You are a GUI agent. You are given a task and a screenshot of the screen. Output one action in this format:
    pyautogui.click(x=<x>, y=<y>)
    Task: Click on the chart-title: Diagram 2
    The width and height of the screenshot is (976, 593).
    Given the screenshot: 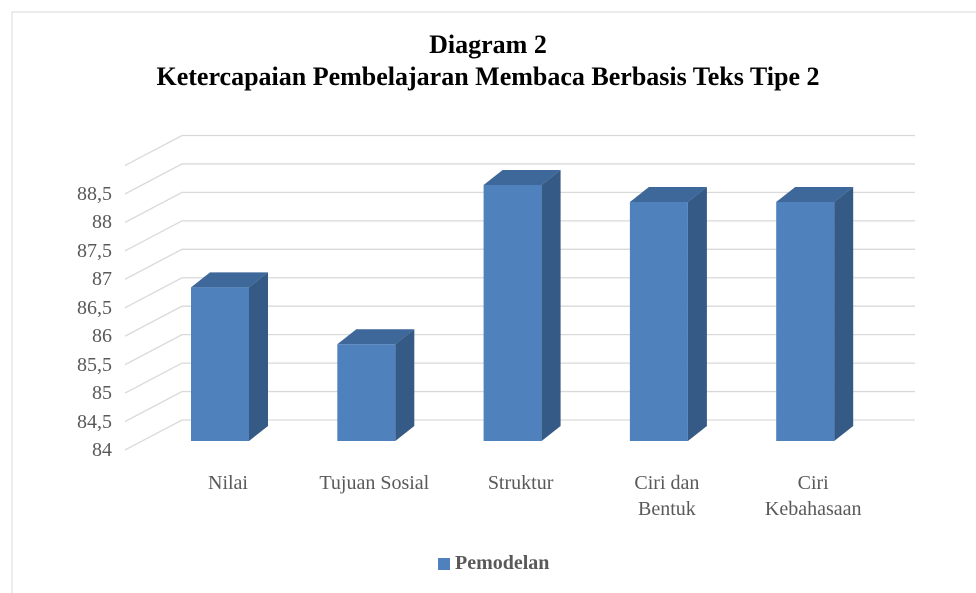 What is the action you would take?
    pyautogui.click(x=488, y=44)
    